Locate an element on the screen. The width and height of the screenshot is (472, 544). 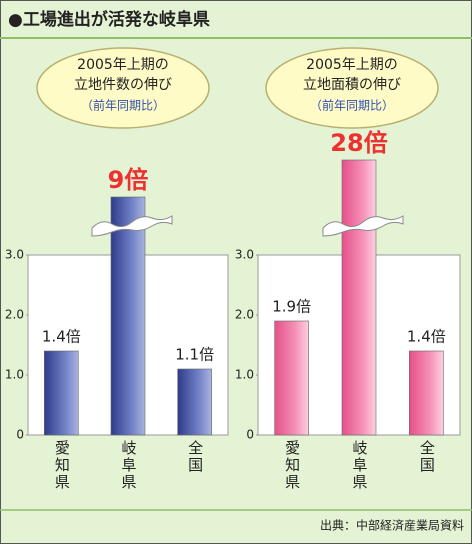
value-label: 1.1倍 is located at coordinates (194, 355).